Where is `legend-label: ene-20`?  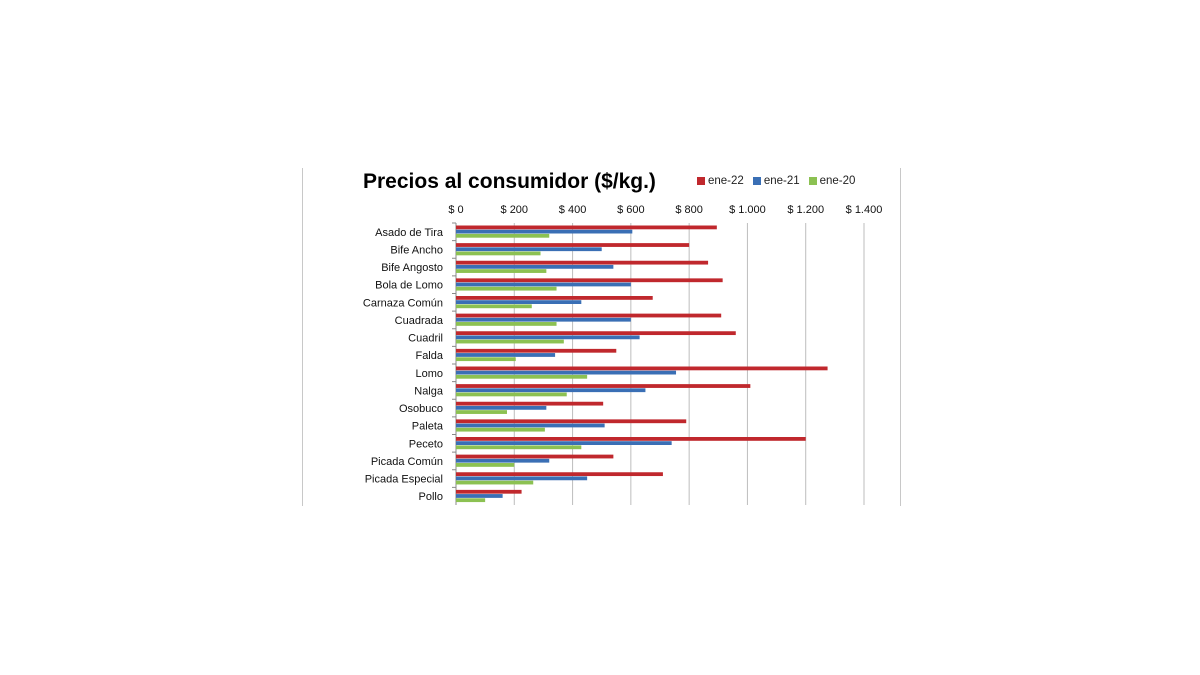 legend-label: ene-20 is located at coordinates (837, 181).